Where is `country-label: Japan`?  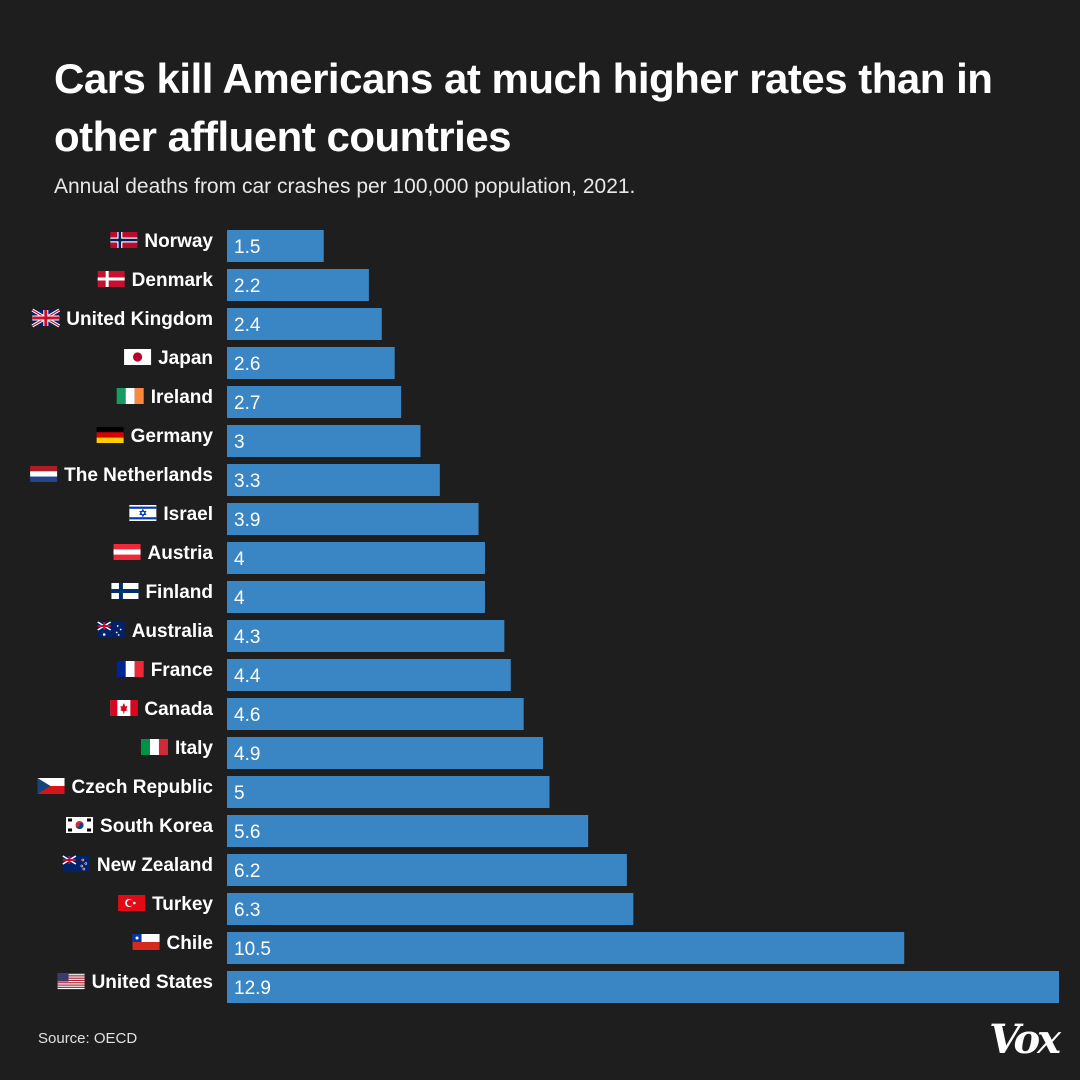
country-label: Japan is located at coordinates (185, 358).